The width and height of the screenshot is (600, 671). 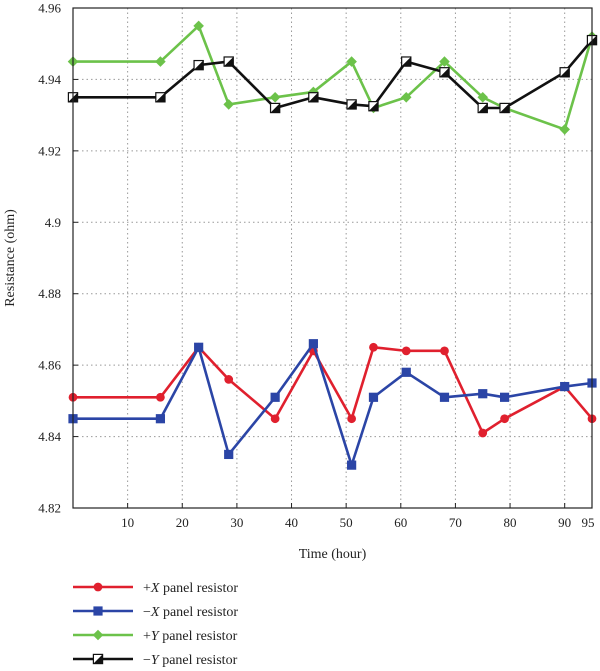 What do you see at coordinates (564, 522) in the screenshot?
I see `x-tick-label: 90` at bounding box center [564, 522].